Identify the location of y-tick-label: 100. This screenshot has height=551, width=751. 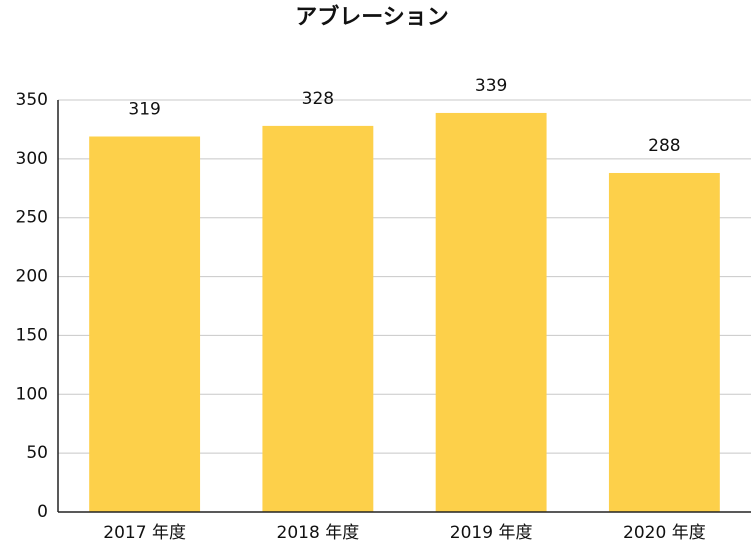
(32, 394).